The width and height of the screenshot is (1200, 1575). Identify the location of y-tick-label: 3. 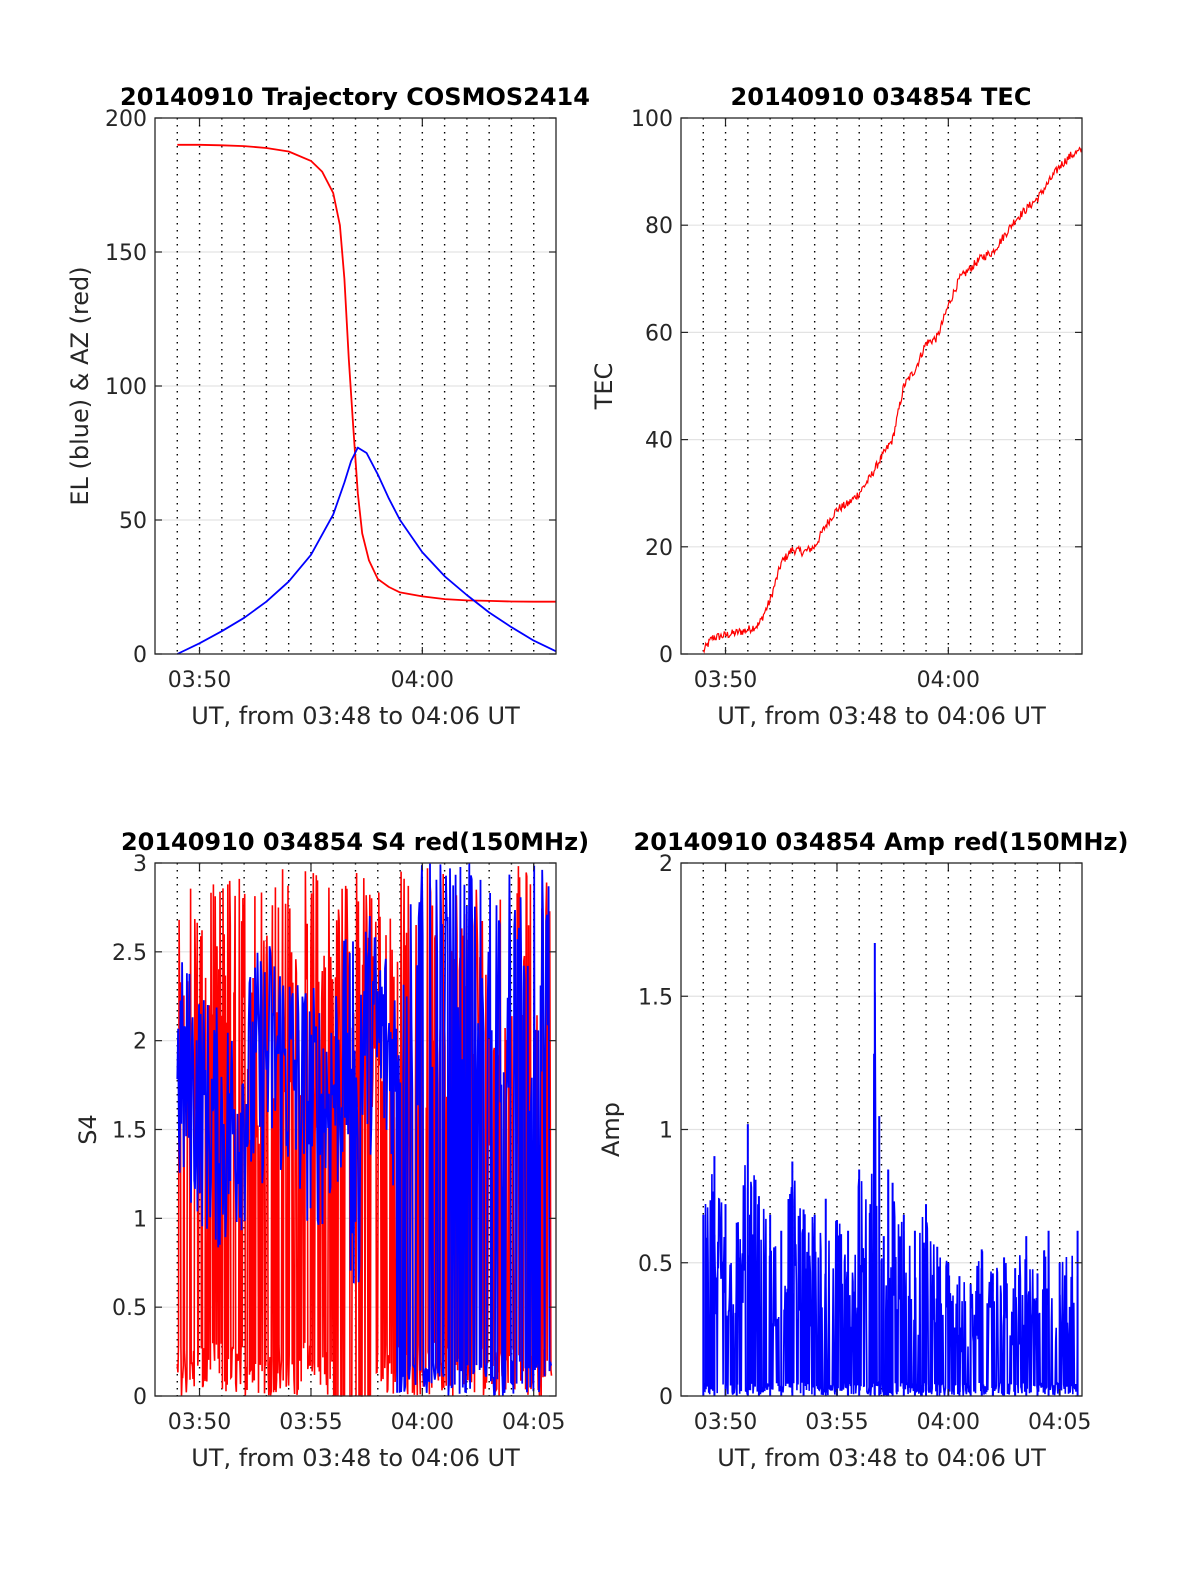
(140, 864).